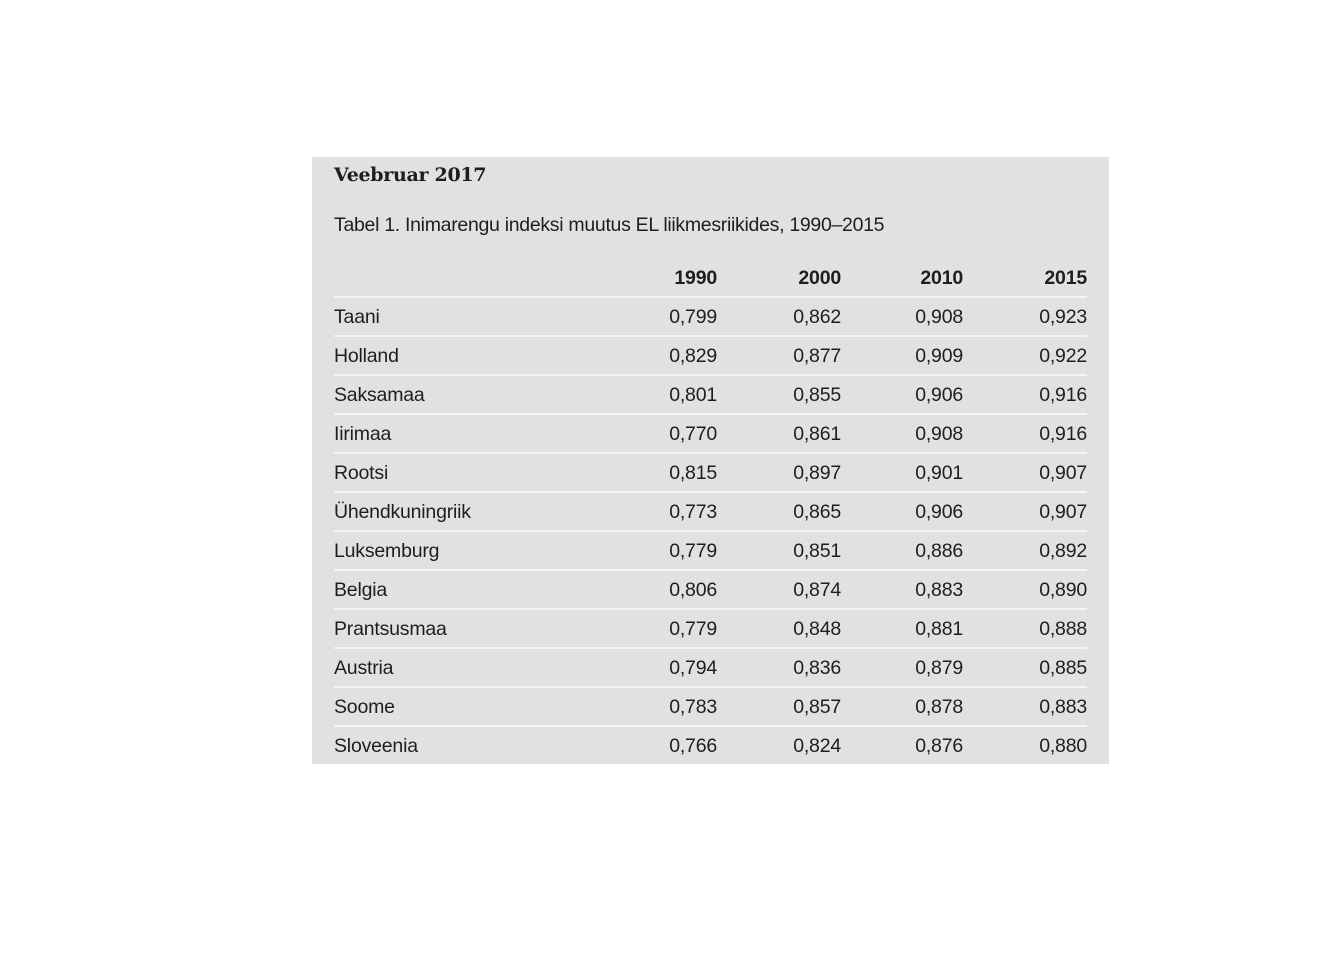  What do you see at coordinates (817, 473) in the screenshot?
I see `value-2000-cell: 0,897` at bounding box center [817, 473].